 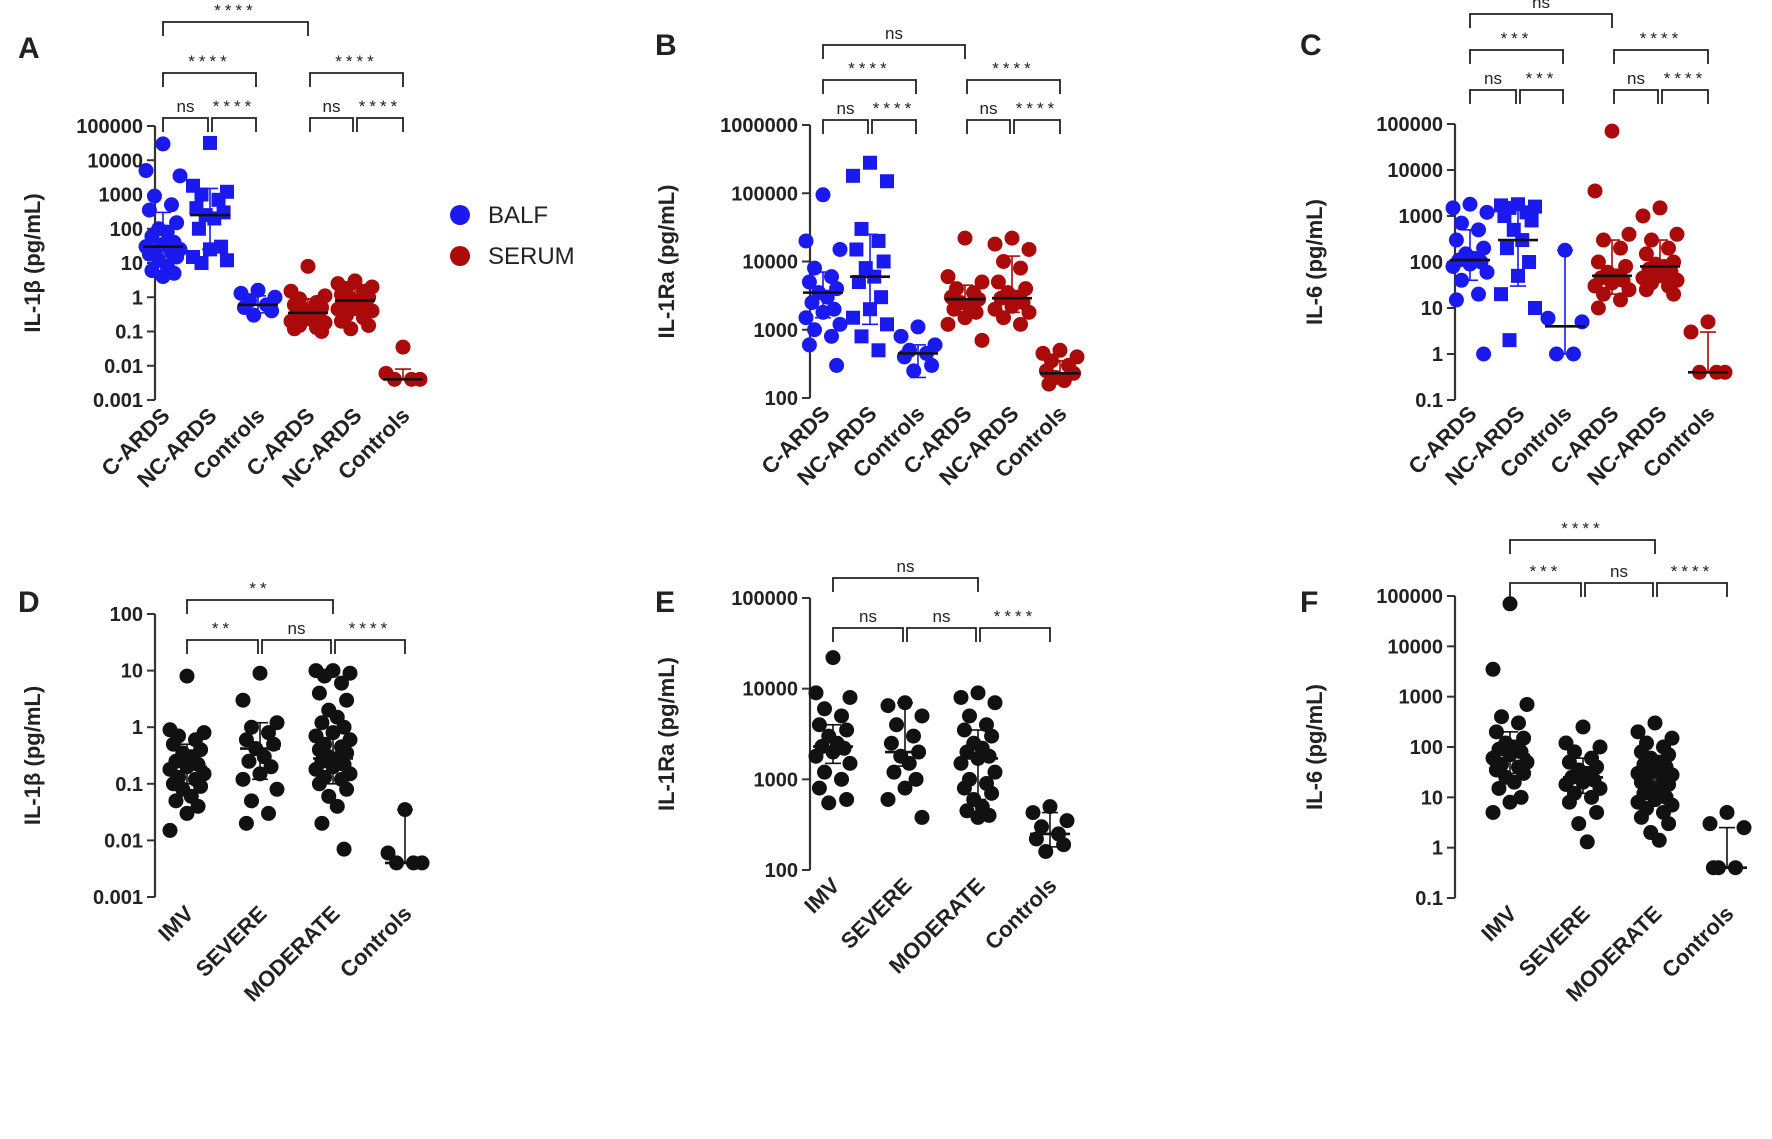 What do you see at coordinates (1541, 86) in the screenshot?
I see `significance-bracket: ***` at bounding box center [1541, 86].